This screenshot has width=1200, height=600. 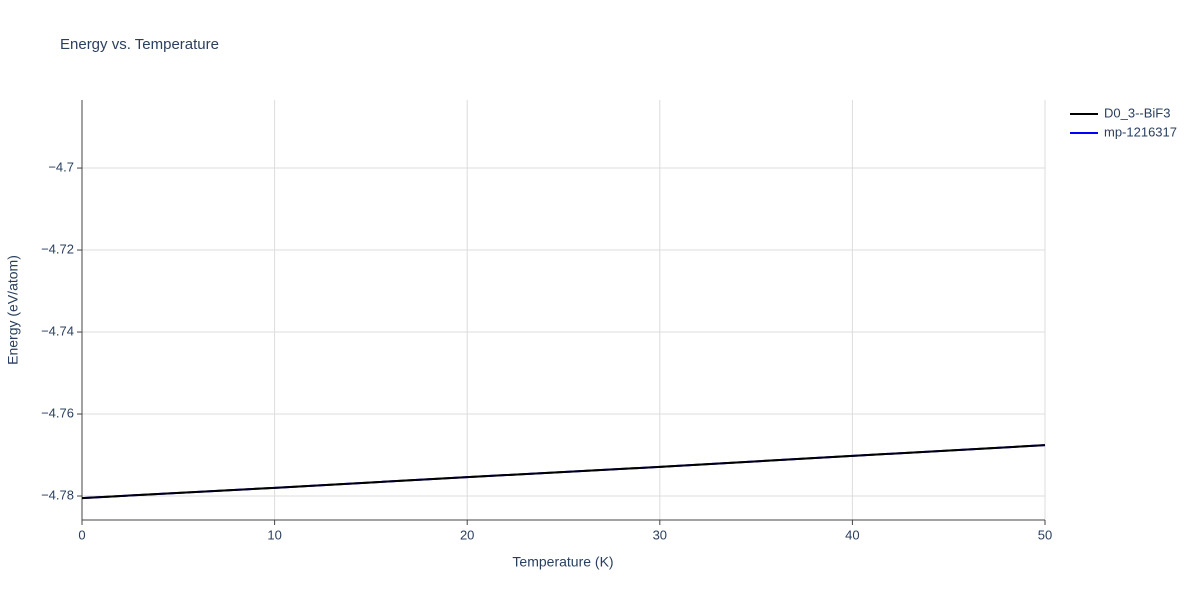 What do you see at coordinates (660, 534) in the screenshot?
I see `x-tick-label: 30` at bounding box center [660, 534].